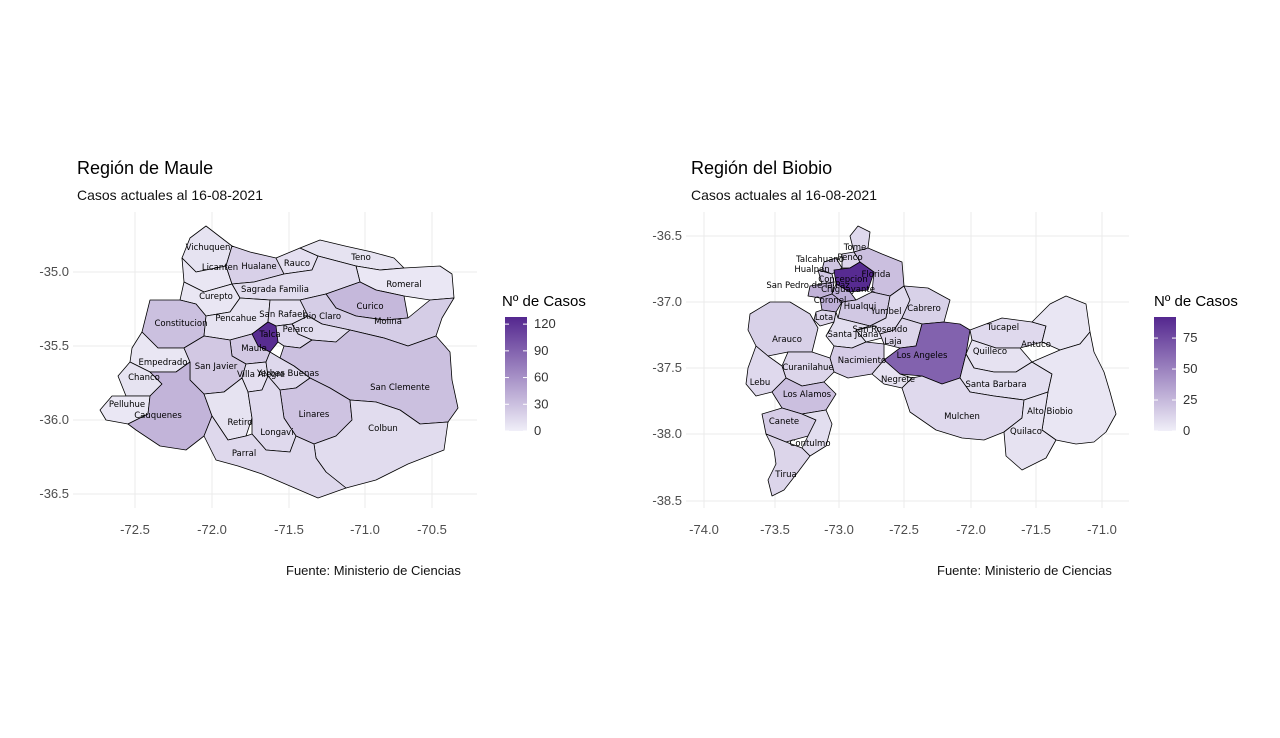 Image resolution: width=1280 pixels, height=738 pixels. What do you see at coordinates (145, 168) in the screenshot?
I see `map-title: Región de Maule` at bounding box center [145, 168].